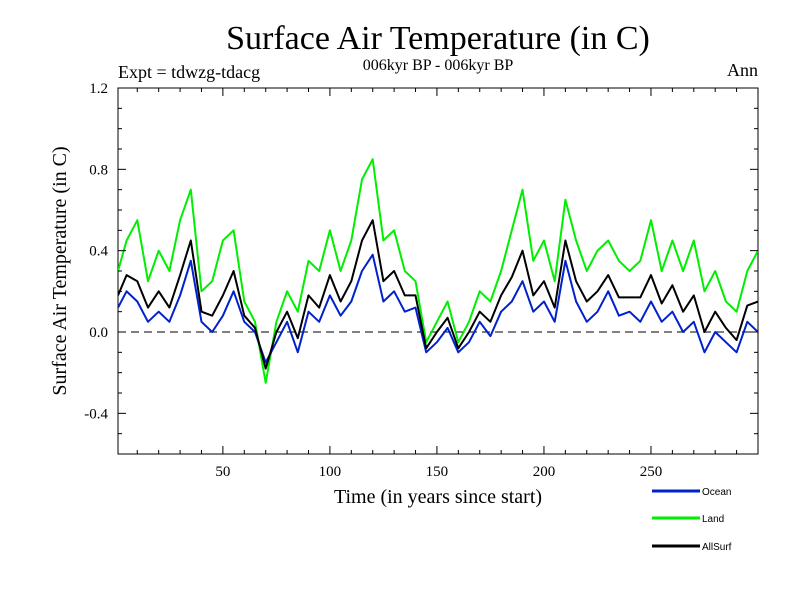 This screenshot has width=800, height=600. What do you see at coordinates (330, 472) in the screenshot?
I see `x-tick-label: 100` at bounding box center [330, 472].